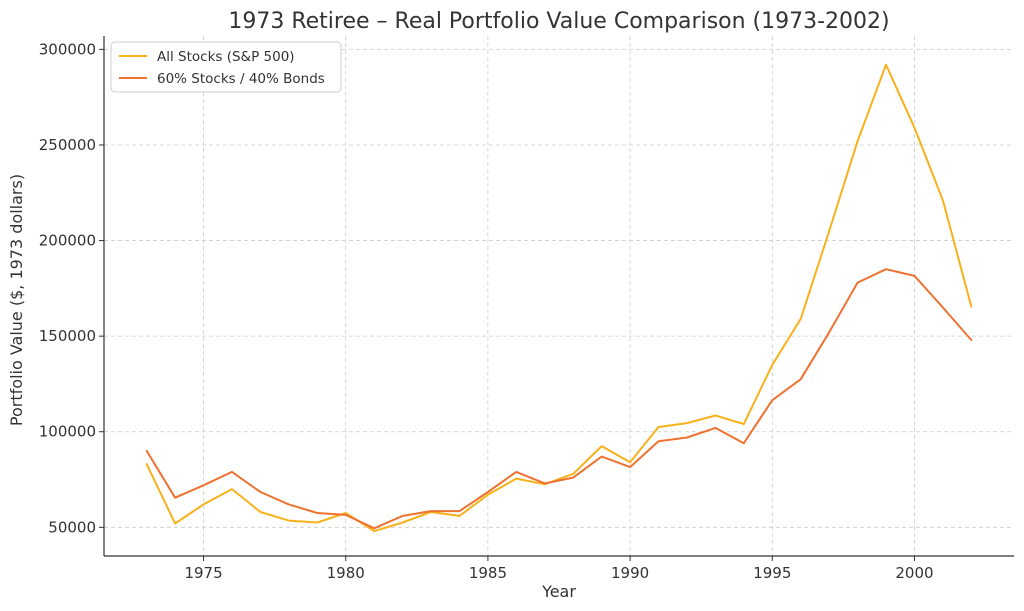  Describe the element at coordinates (67, 336) in the screenshot. I see `y-tick-label: 150000` at that location.